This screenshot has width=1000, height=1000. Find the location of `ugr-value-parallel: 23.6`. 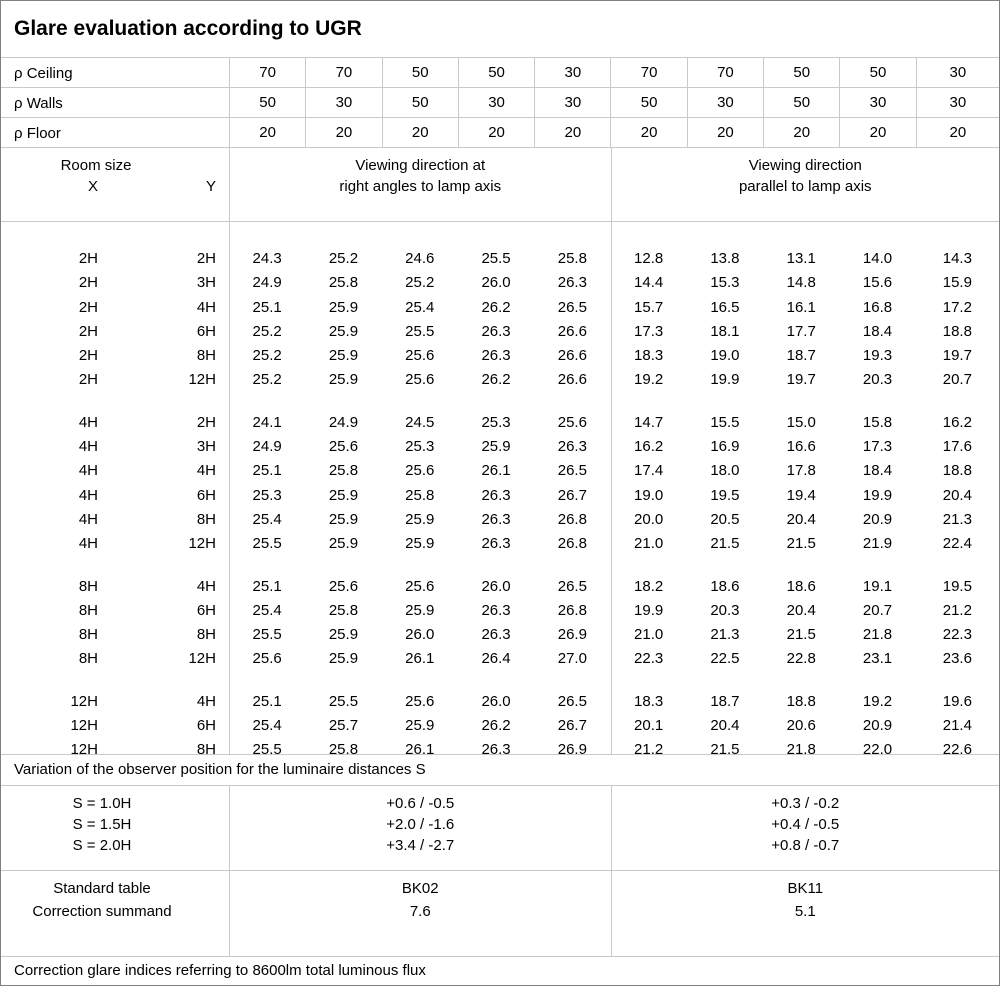

ugr-value-parallel: 23.6 is located at coordinates (957, 659).